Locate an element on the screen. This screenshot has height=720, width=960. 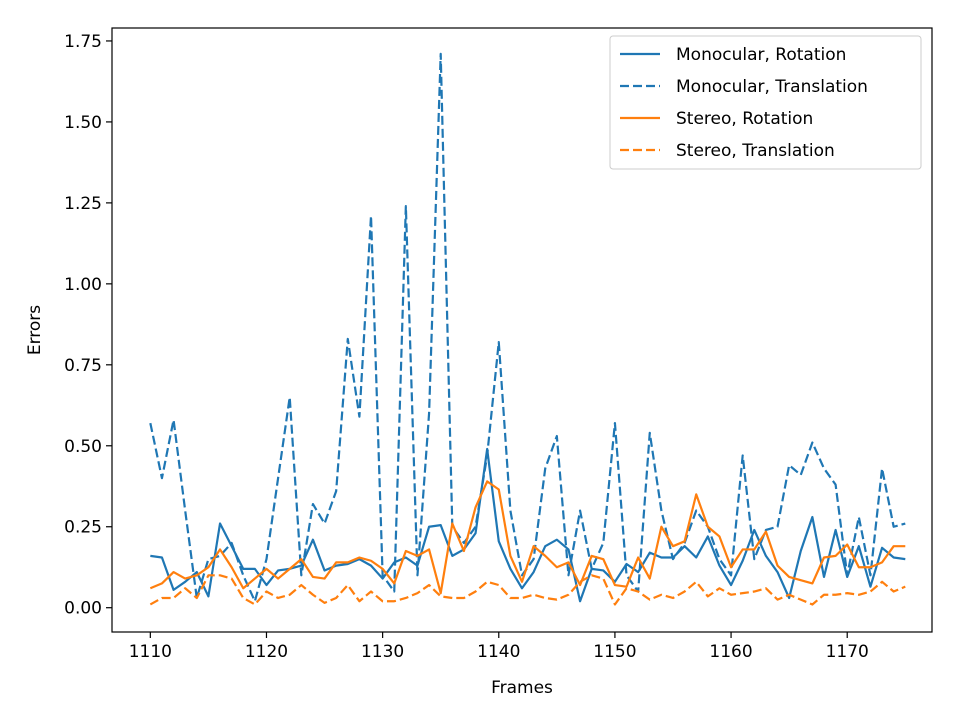
y-tick-label: 1.00 is located at coordinates (83, 285).